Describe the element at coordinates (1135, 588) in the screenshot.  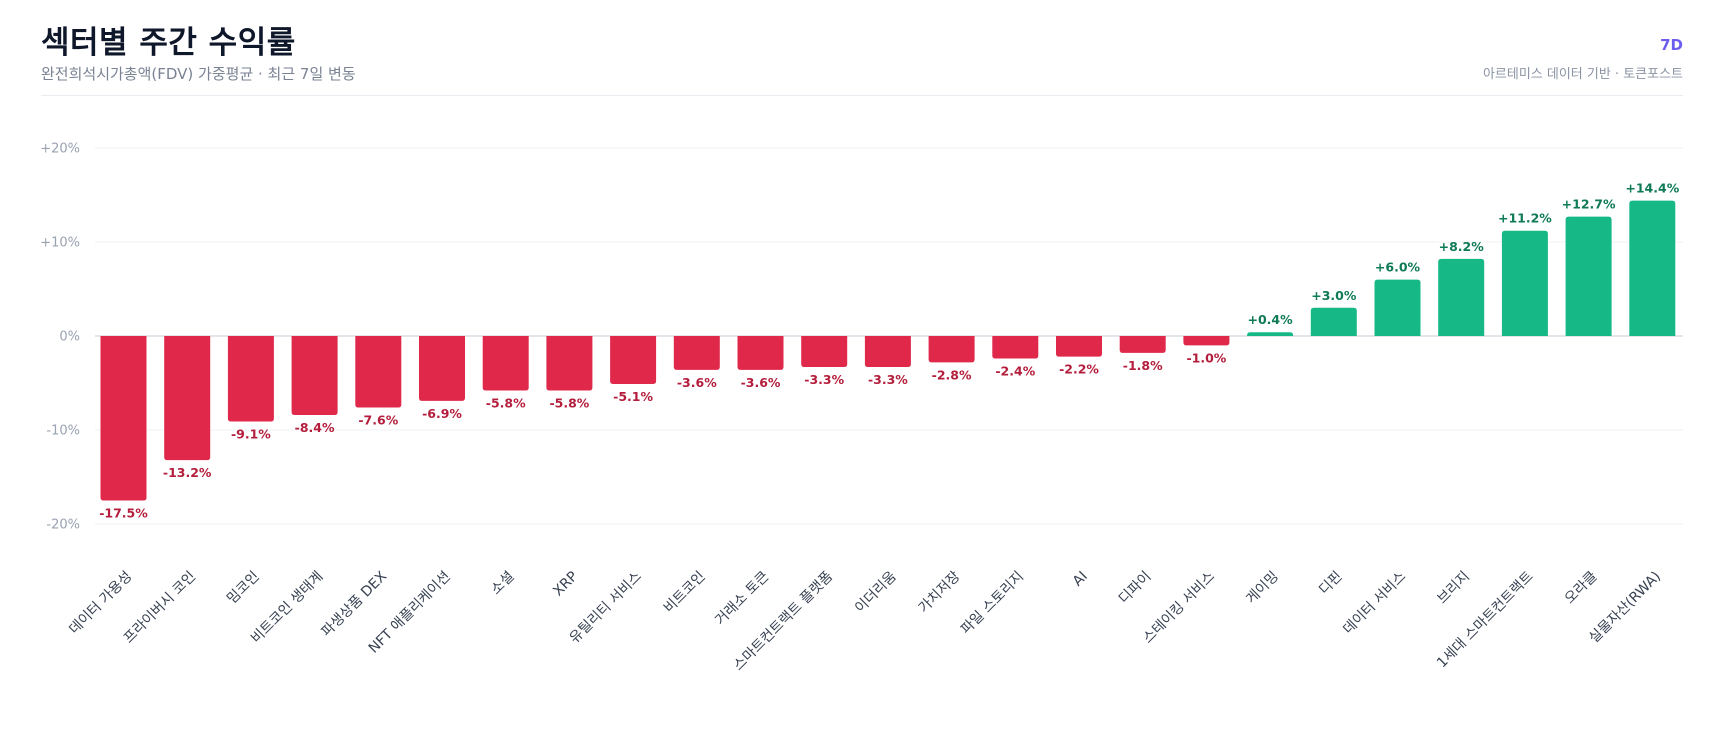
I see `x-tick-label: 디파이` at that location.